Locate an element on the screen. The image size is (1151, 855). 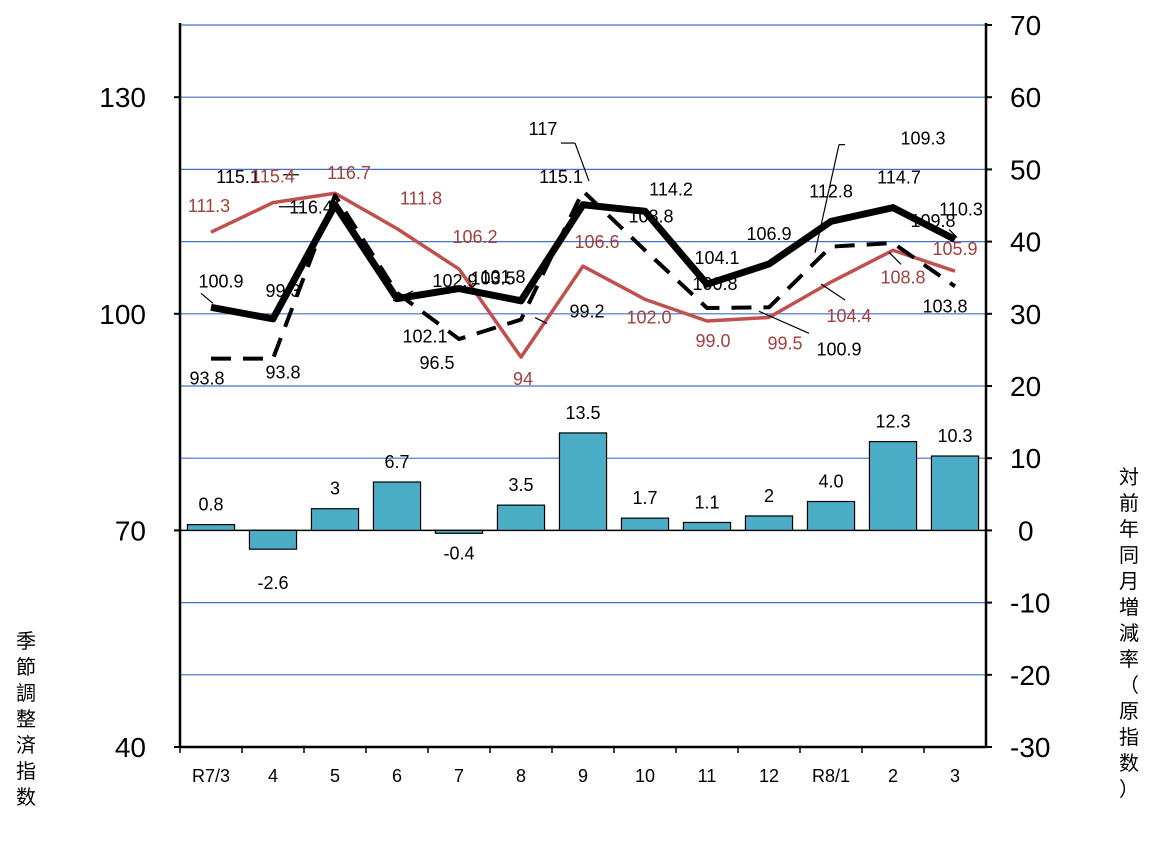
data-label-dashed: 100.9 is located at coordinates (838, 349).